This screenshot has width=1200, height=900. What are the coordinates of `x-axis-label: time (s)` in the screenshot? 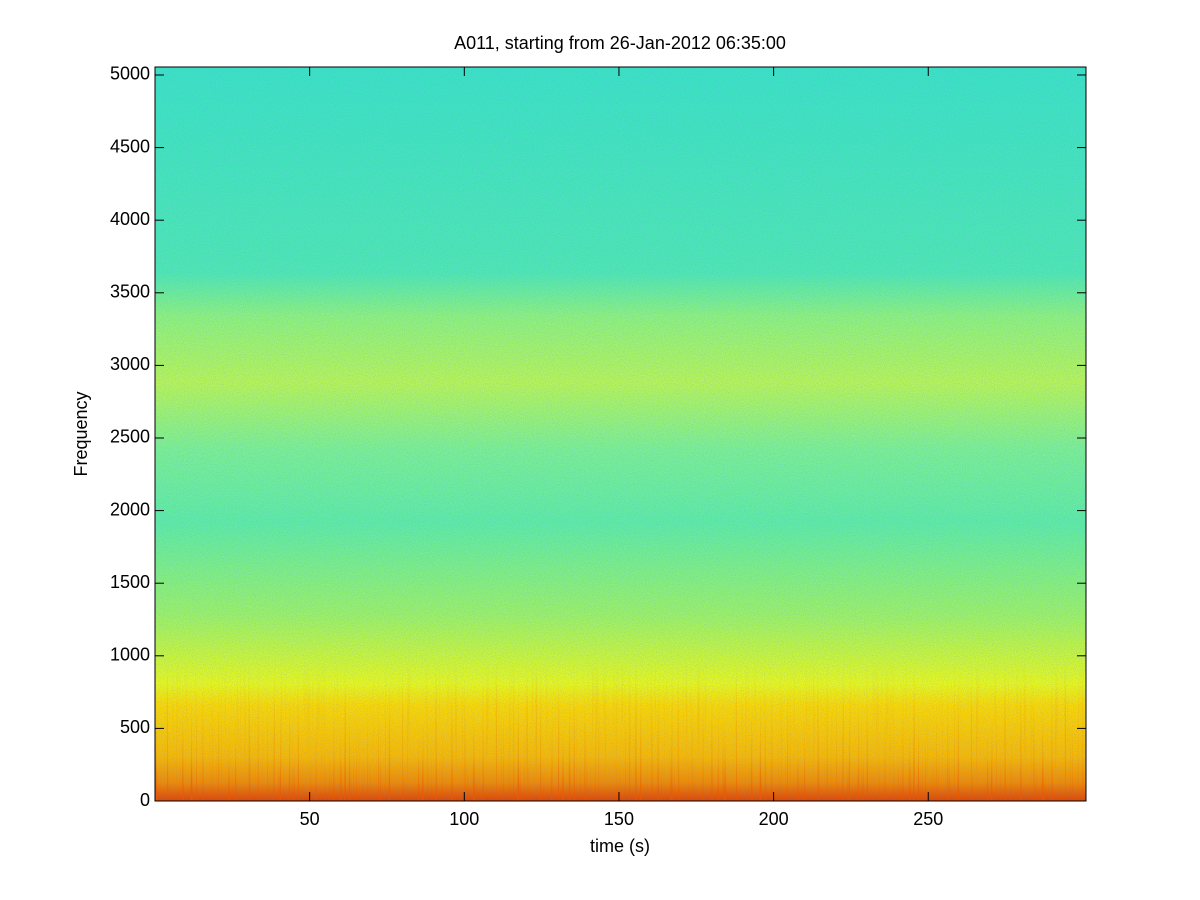 It's located at (620, 846).